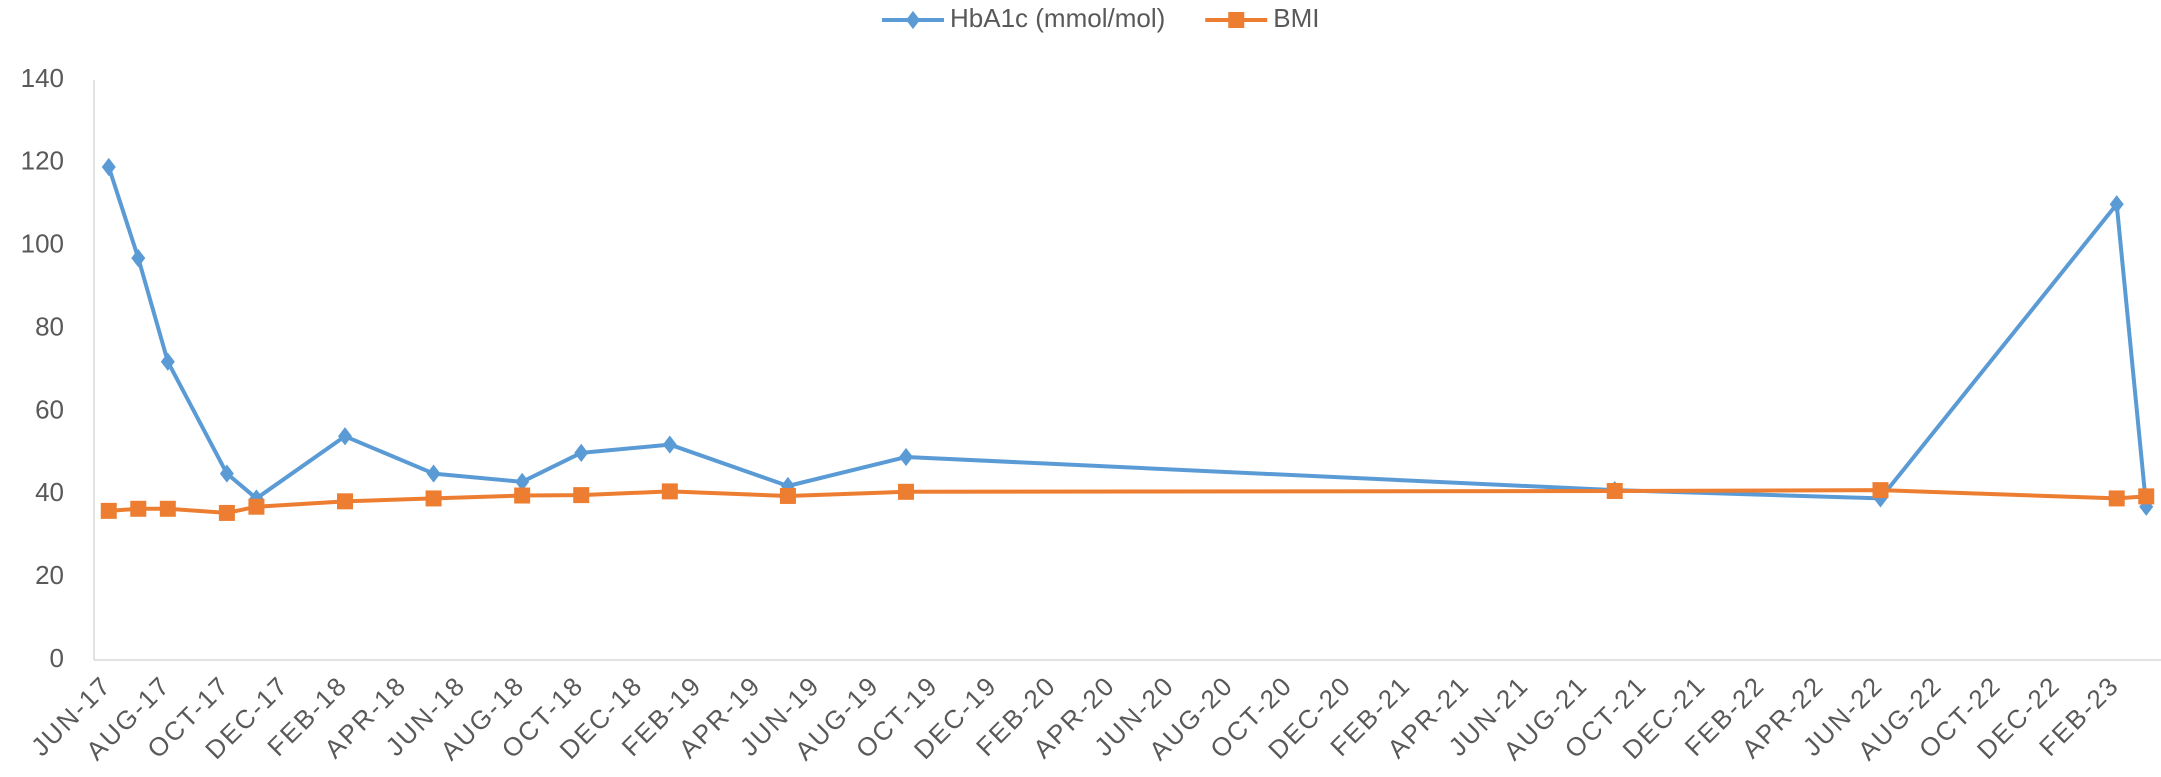 This screenshot has height=777, width=2161. I want to click on legend-label: HbA1c (mmol/mol), so click(1057, 18).